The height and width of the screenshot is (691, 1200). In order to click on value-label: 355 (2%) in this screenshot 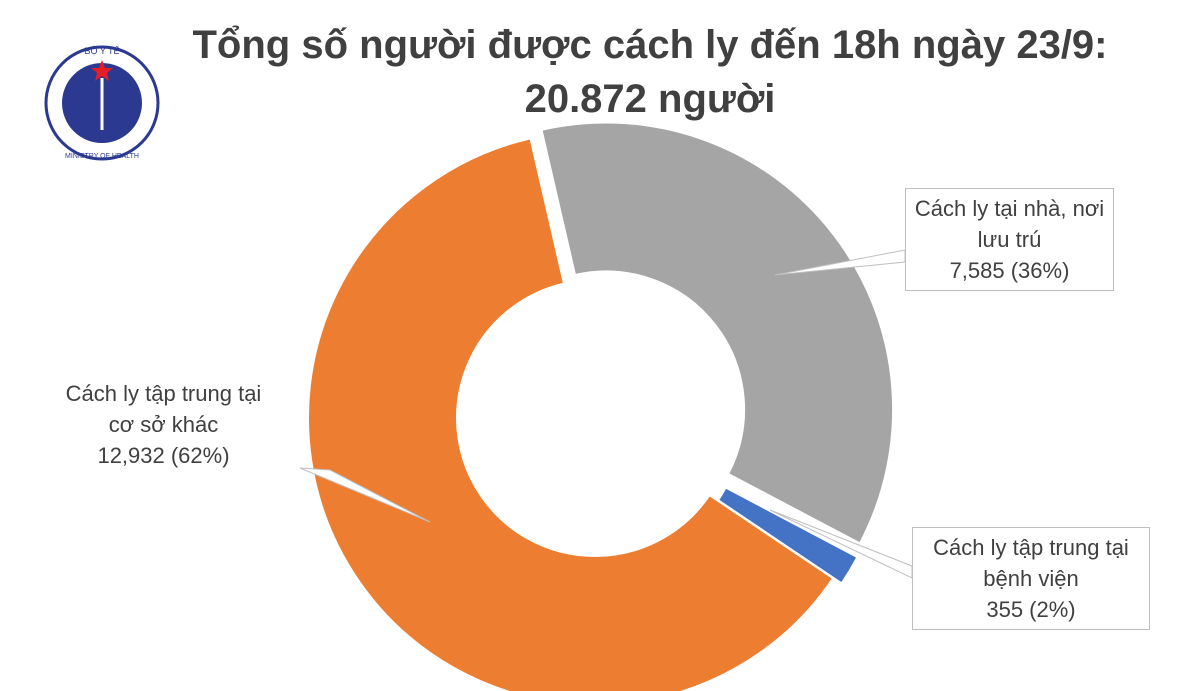, I will do `click(1031, 609)`.